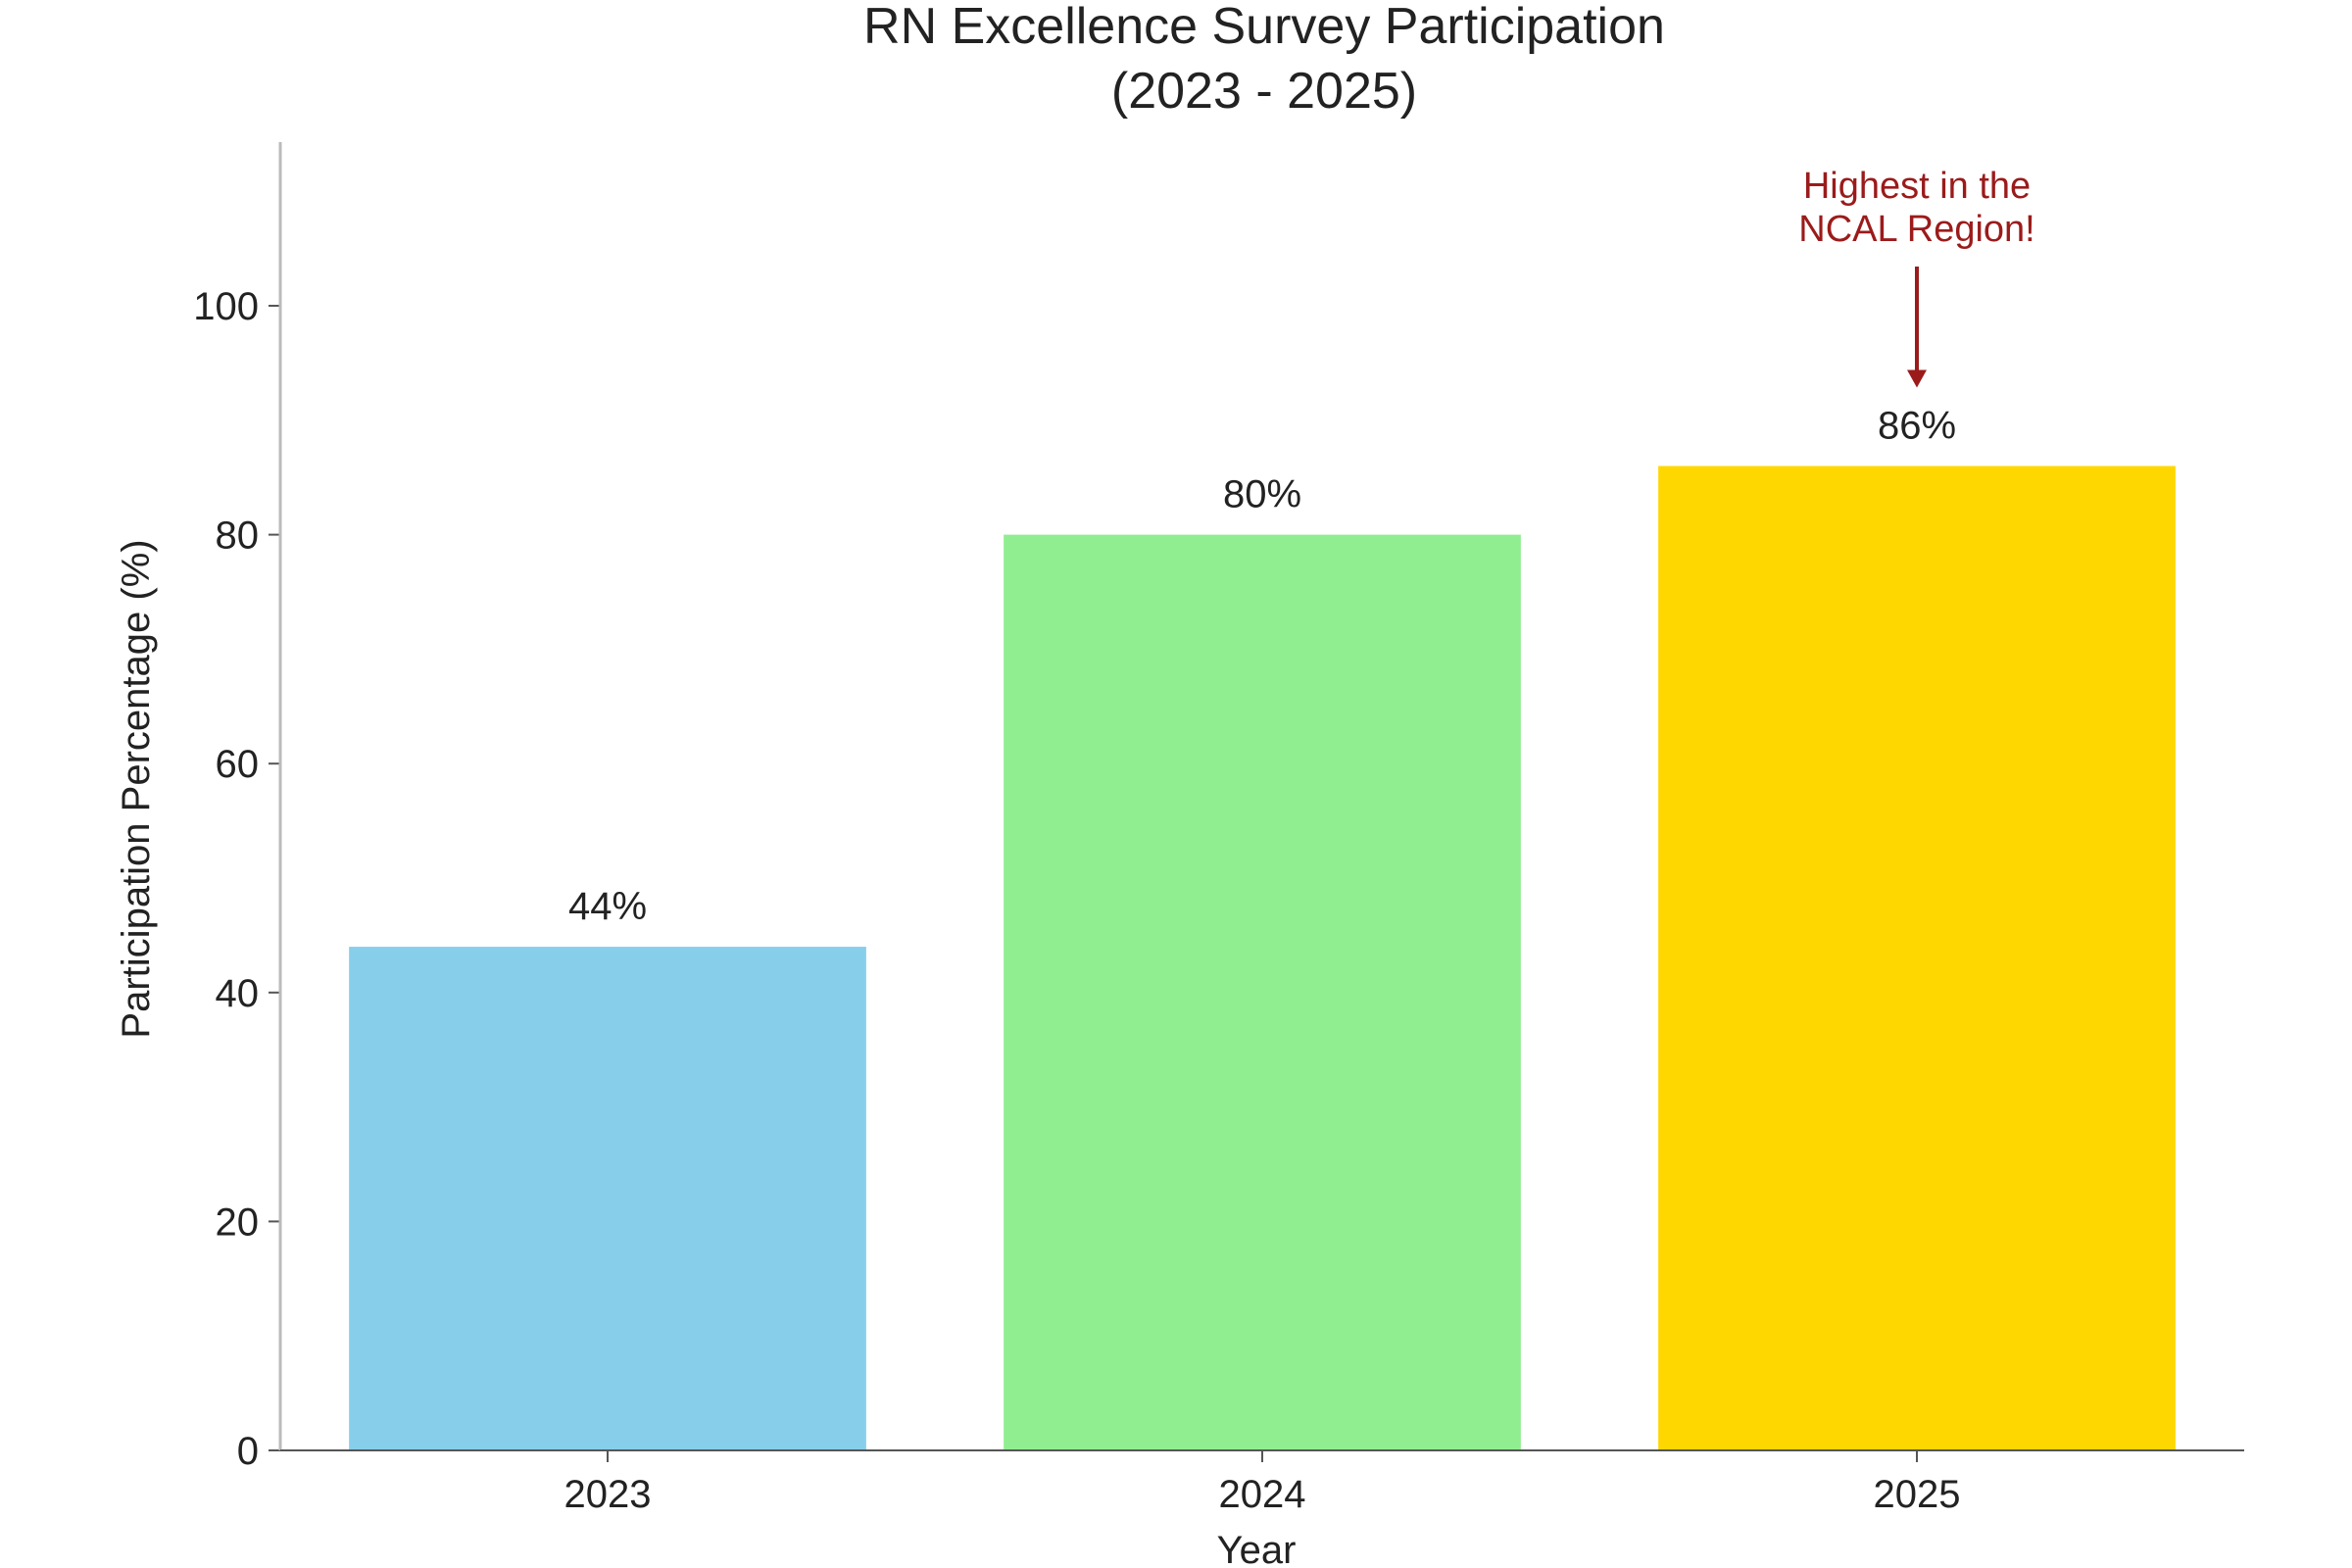  I want to click on x-tick-label: 2025, so click(1917, 1494).